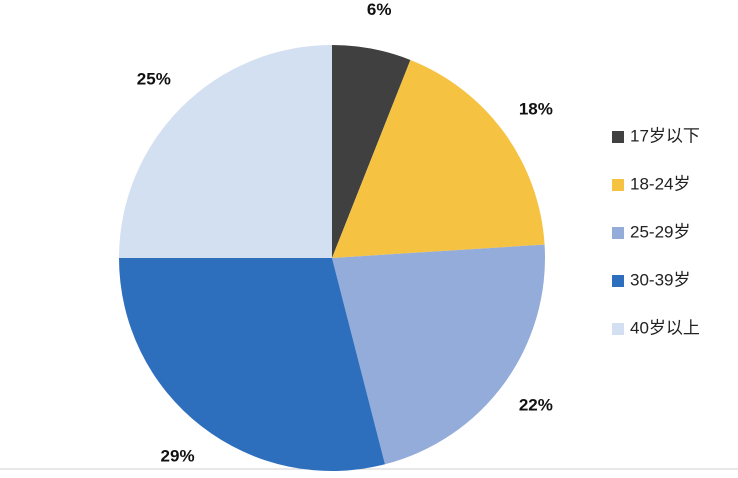 The height and width of the screenshot is (478, 738). What do you see at coordinates (660, 231) in the screenshot?
I see `legend-label: 25-29岁` at bounding box center [660, 231].